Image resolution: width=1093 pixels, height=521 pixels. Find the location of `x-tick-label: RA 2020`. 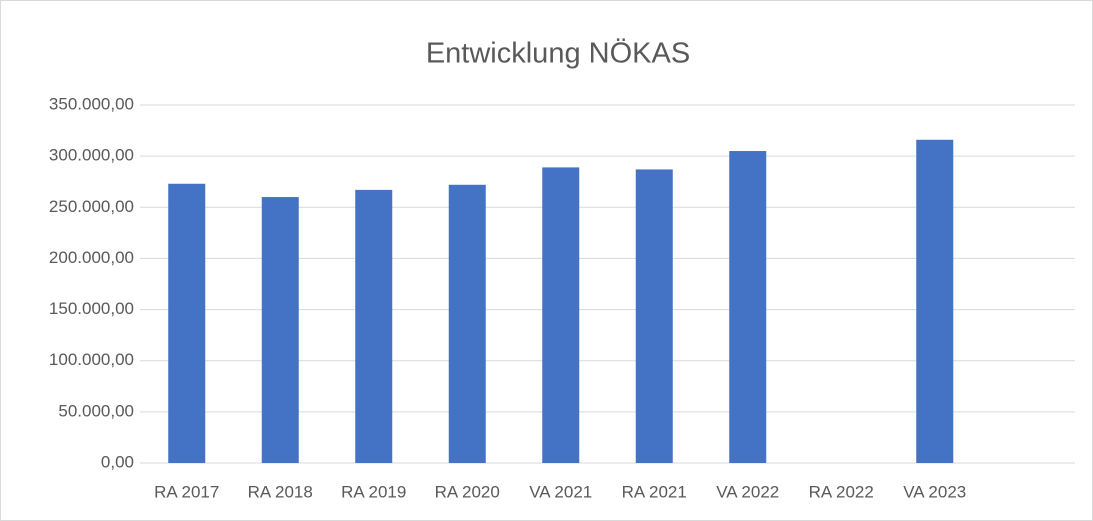

x-tick-label: RA 2020 is located at coordinates (467, 491).